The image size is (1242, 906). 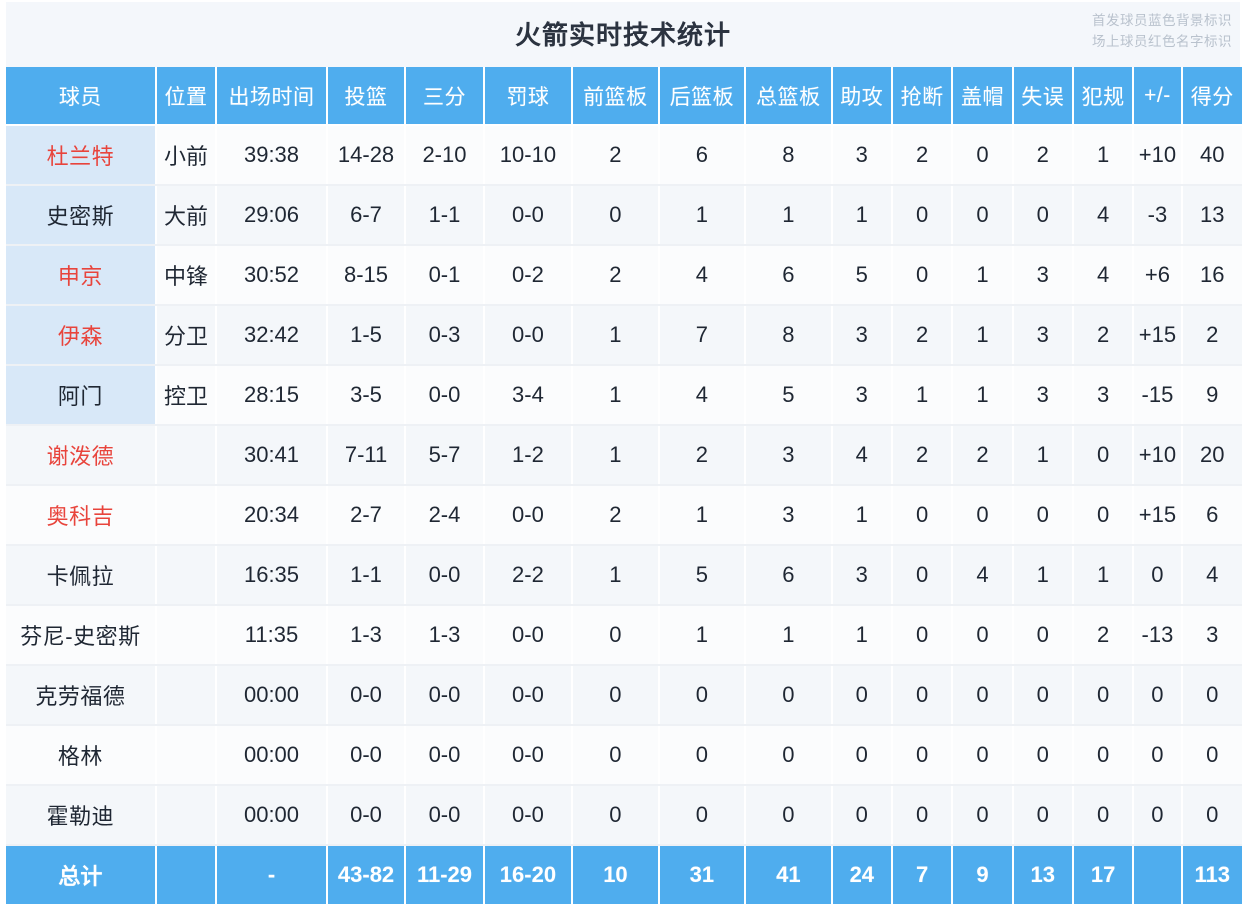 What do you see at coordinates (366, 395) in the screenshot?
I see `cell-fg: 3-5` at bounding box center [366, 395].